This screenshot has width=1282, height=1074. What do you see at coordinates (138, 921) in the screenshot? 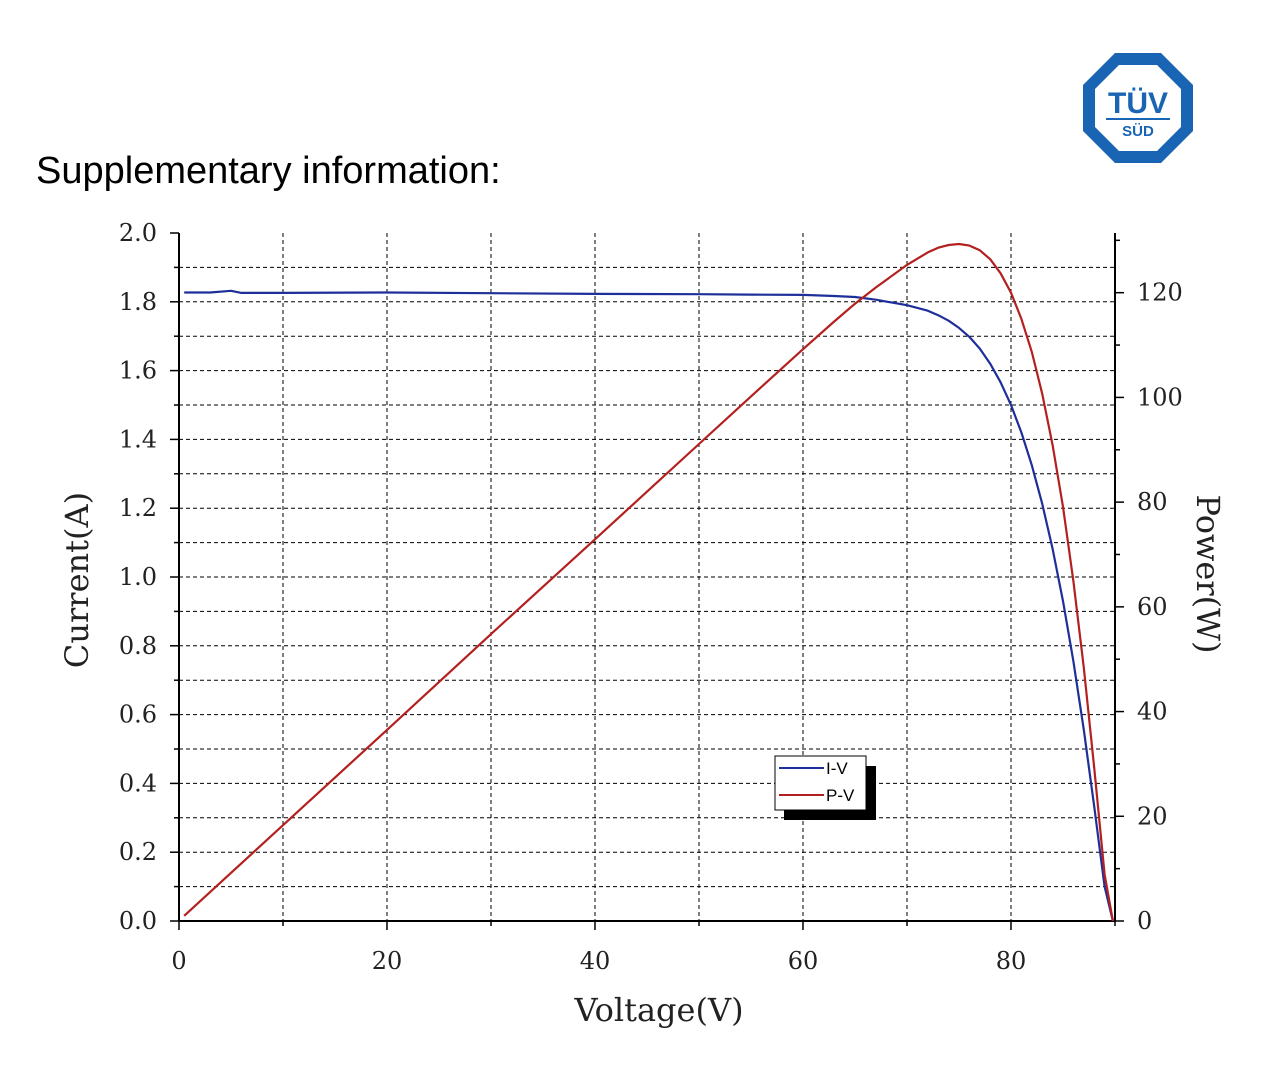
I see `y-tick-label: 0.0` at bounding box center [138, 921].